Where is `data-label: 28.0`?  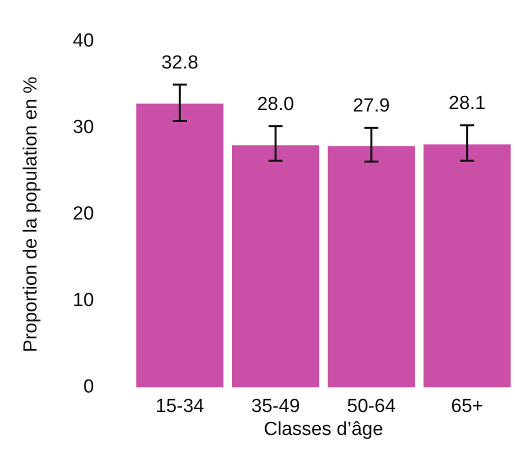
data-label: 28.0 is located at coordinates (275, 104).